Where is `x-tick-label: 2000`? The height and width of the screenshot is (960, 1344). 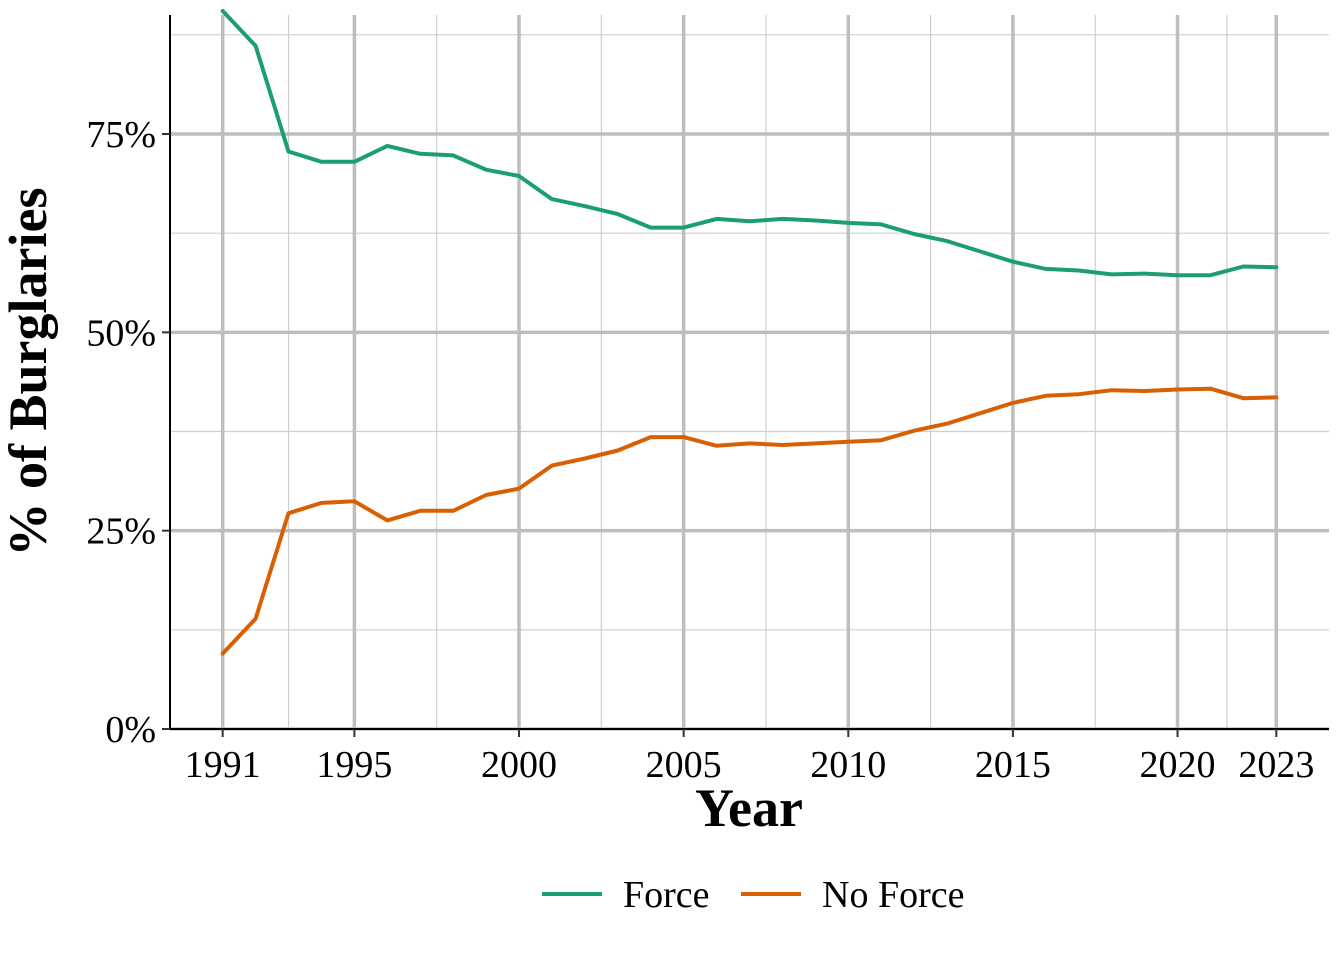
x-tick-label: 2000 is located at coordinates (519, 765).